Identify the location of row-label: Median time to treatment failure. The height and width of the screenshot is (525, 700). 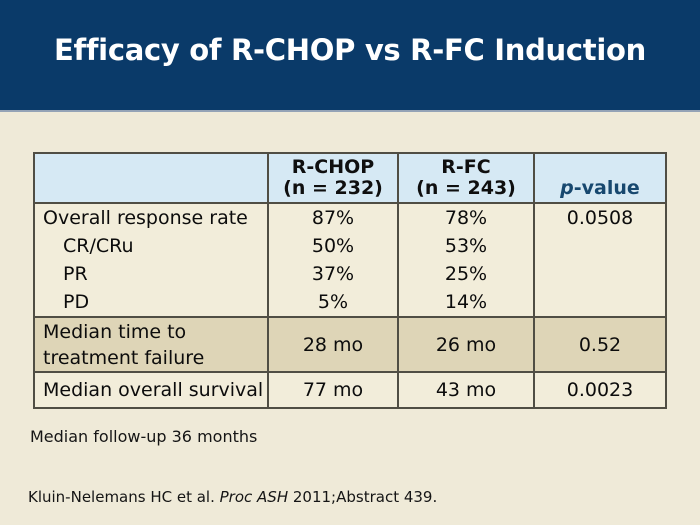
(124, 345).